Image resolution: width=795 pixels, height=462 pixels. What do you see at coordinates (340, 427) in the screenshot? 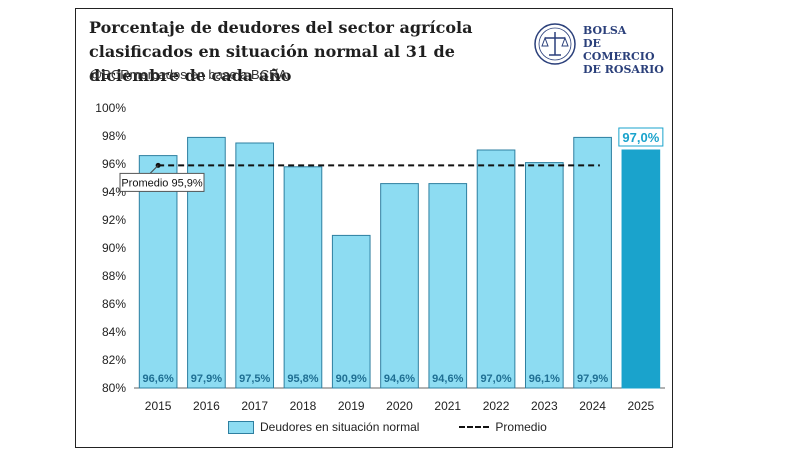
I see `legend-label-series: Deudores en situación normal` at bounding box center [340, 427].